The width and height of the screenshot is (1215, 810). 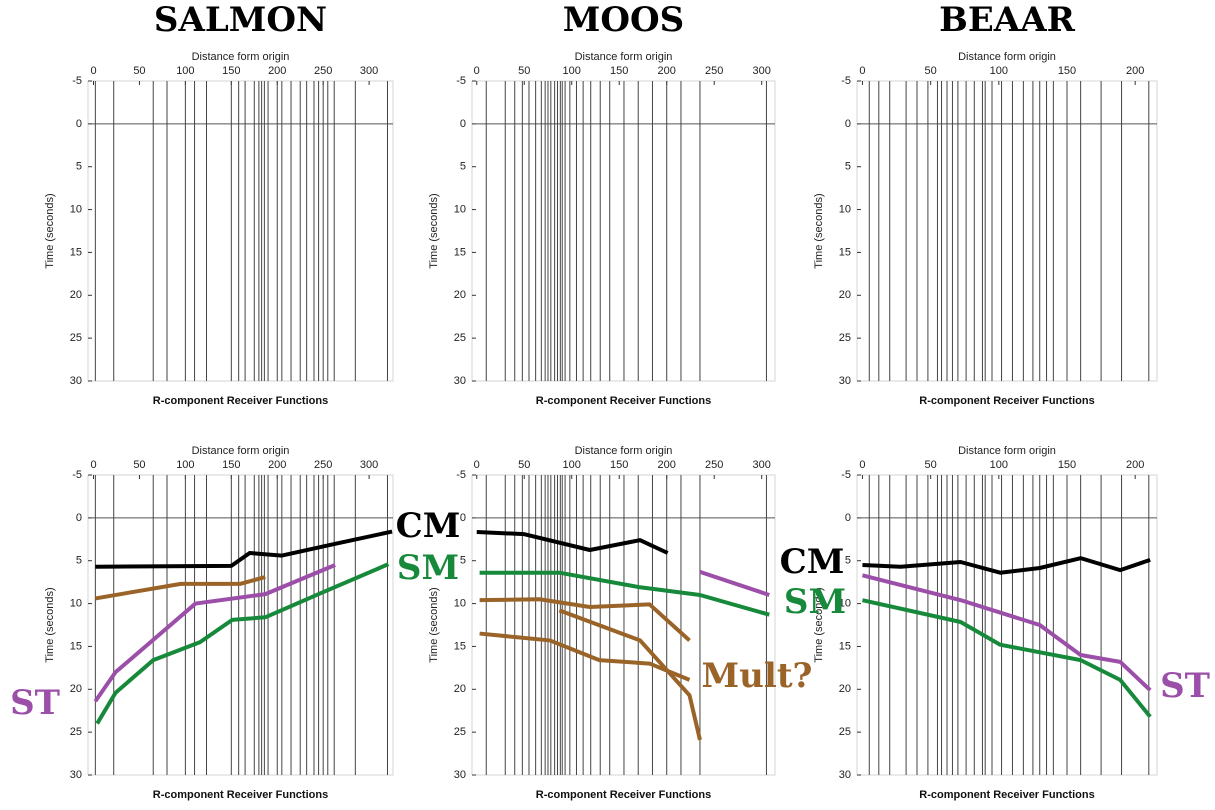 I want to click on line-label: Mult?, so click(x=757, y=676).